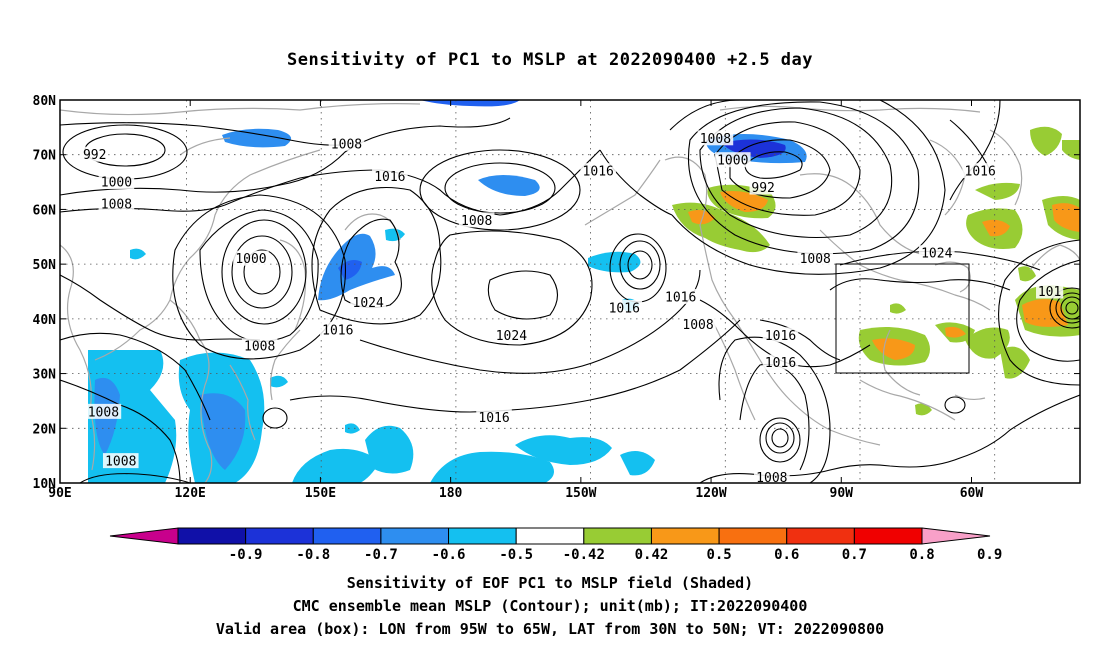 Image resolution: width=1100 pixels, height=650 pixels. Describe the element at coordinates (584, 555) in the screenshot. I see `colorbar-label: -0.42` at that location.